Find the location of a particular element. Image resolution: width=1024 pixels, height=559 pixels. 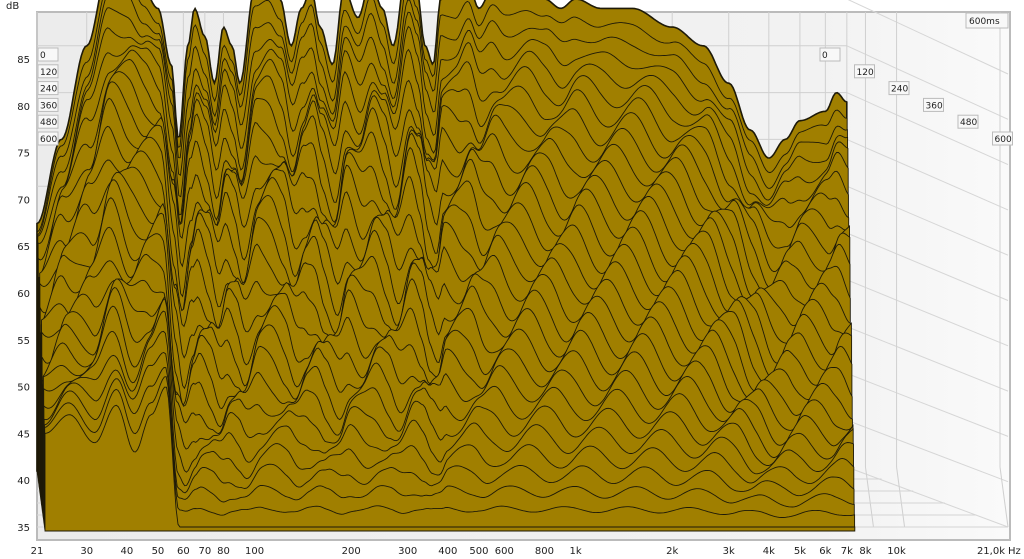

time-label-left: 480 is located at coordinates (48, 121).